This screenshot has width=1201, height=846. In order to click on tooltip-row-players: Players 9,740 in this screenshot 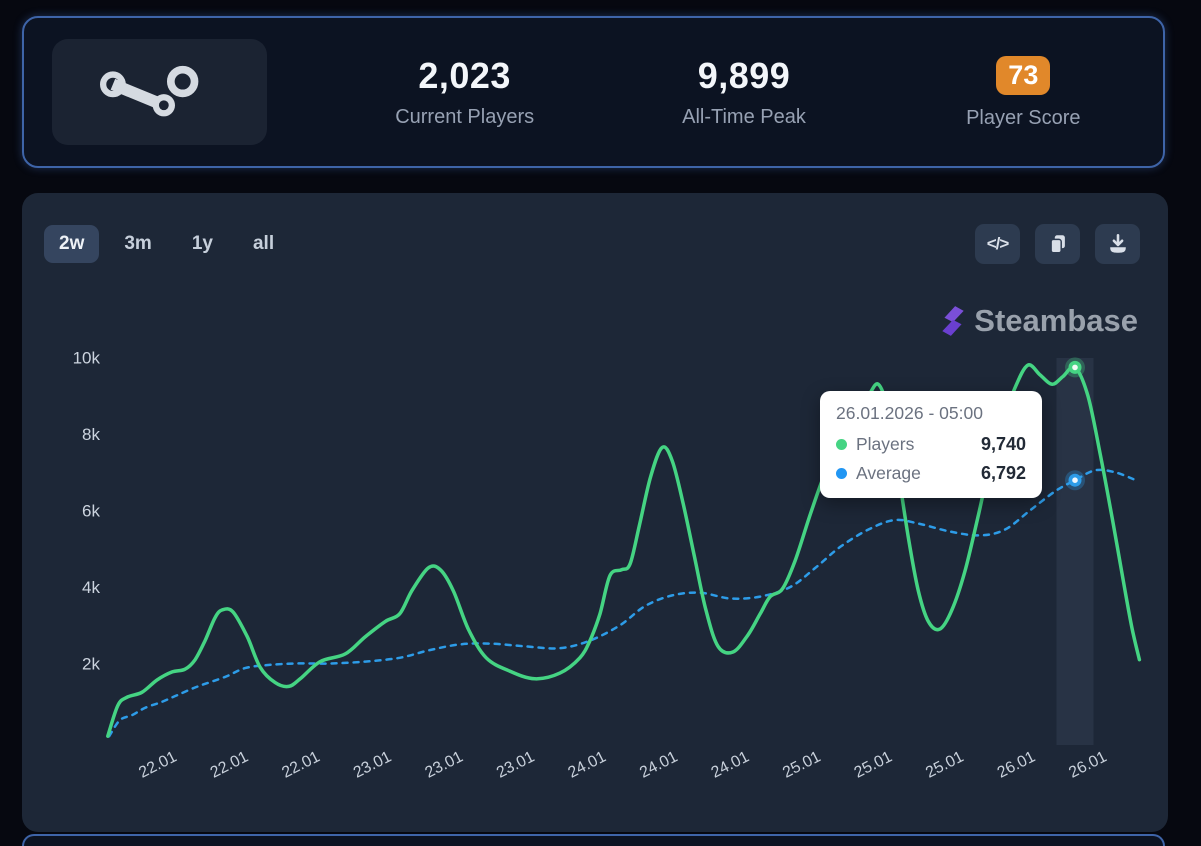, I will do `click(931, 444)`.